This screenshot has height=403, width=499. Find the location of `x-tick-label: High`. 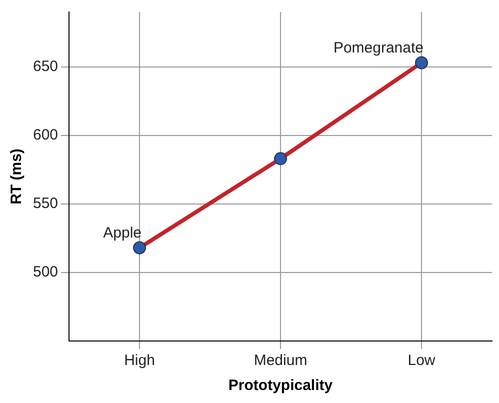

x-tick-label: High is located at coordinates (139, 361).